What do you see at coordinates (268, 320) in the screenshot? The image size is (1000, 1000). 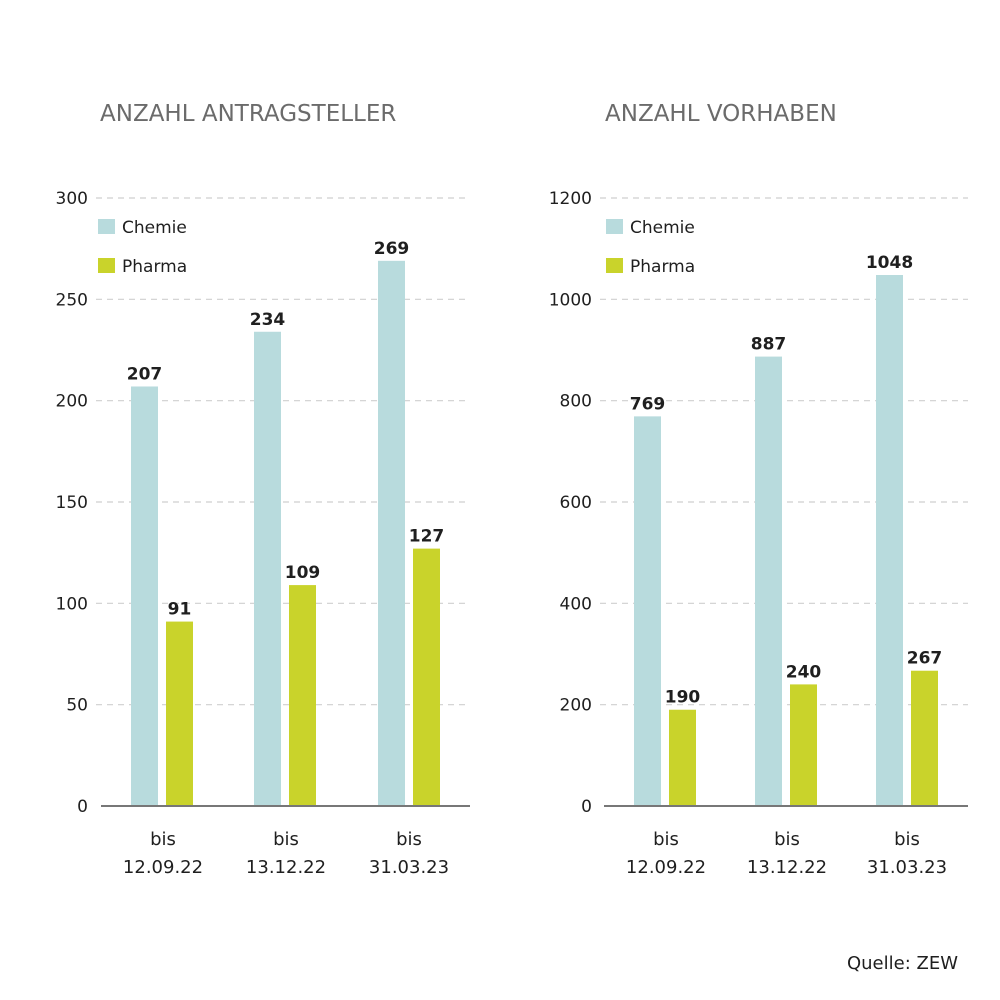 I see `chemie-value-label: 234` at bounding box center [268, 320].